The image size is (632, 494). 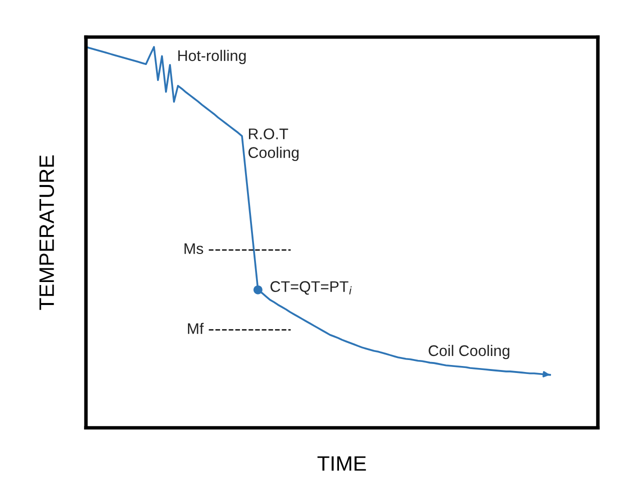 I want to click on ref-line-label: Ms, so click(x=194, y=248).